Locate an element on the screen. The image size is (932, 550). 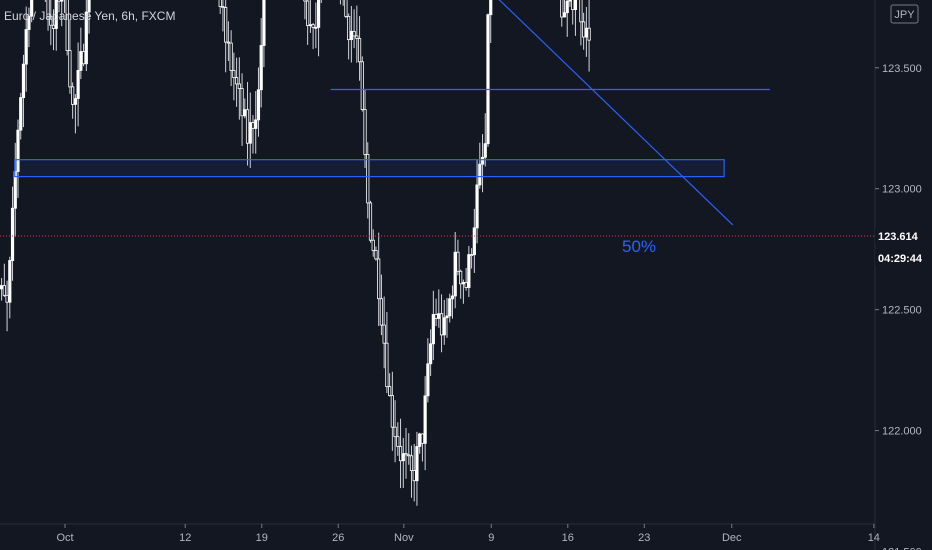
currency-badge is located at coordinates (904, 14).